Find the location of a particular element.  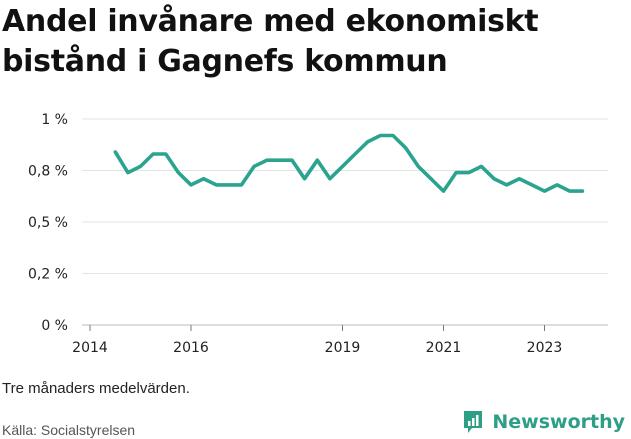

source-credit: Källa: Socialstyrelsen is located at coordinates (69, 430).